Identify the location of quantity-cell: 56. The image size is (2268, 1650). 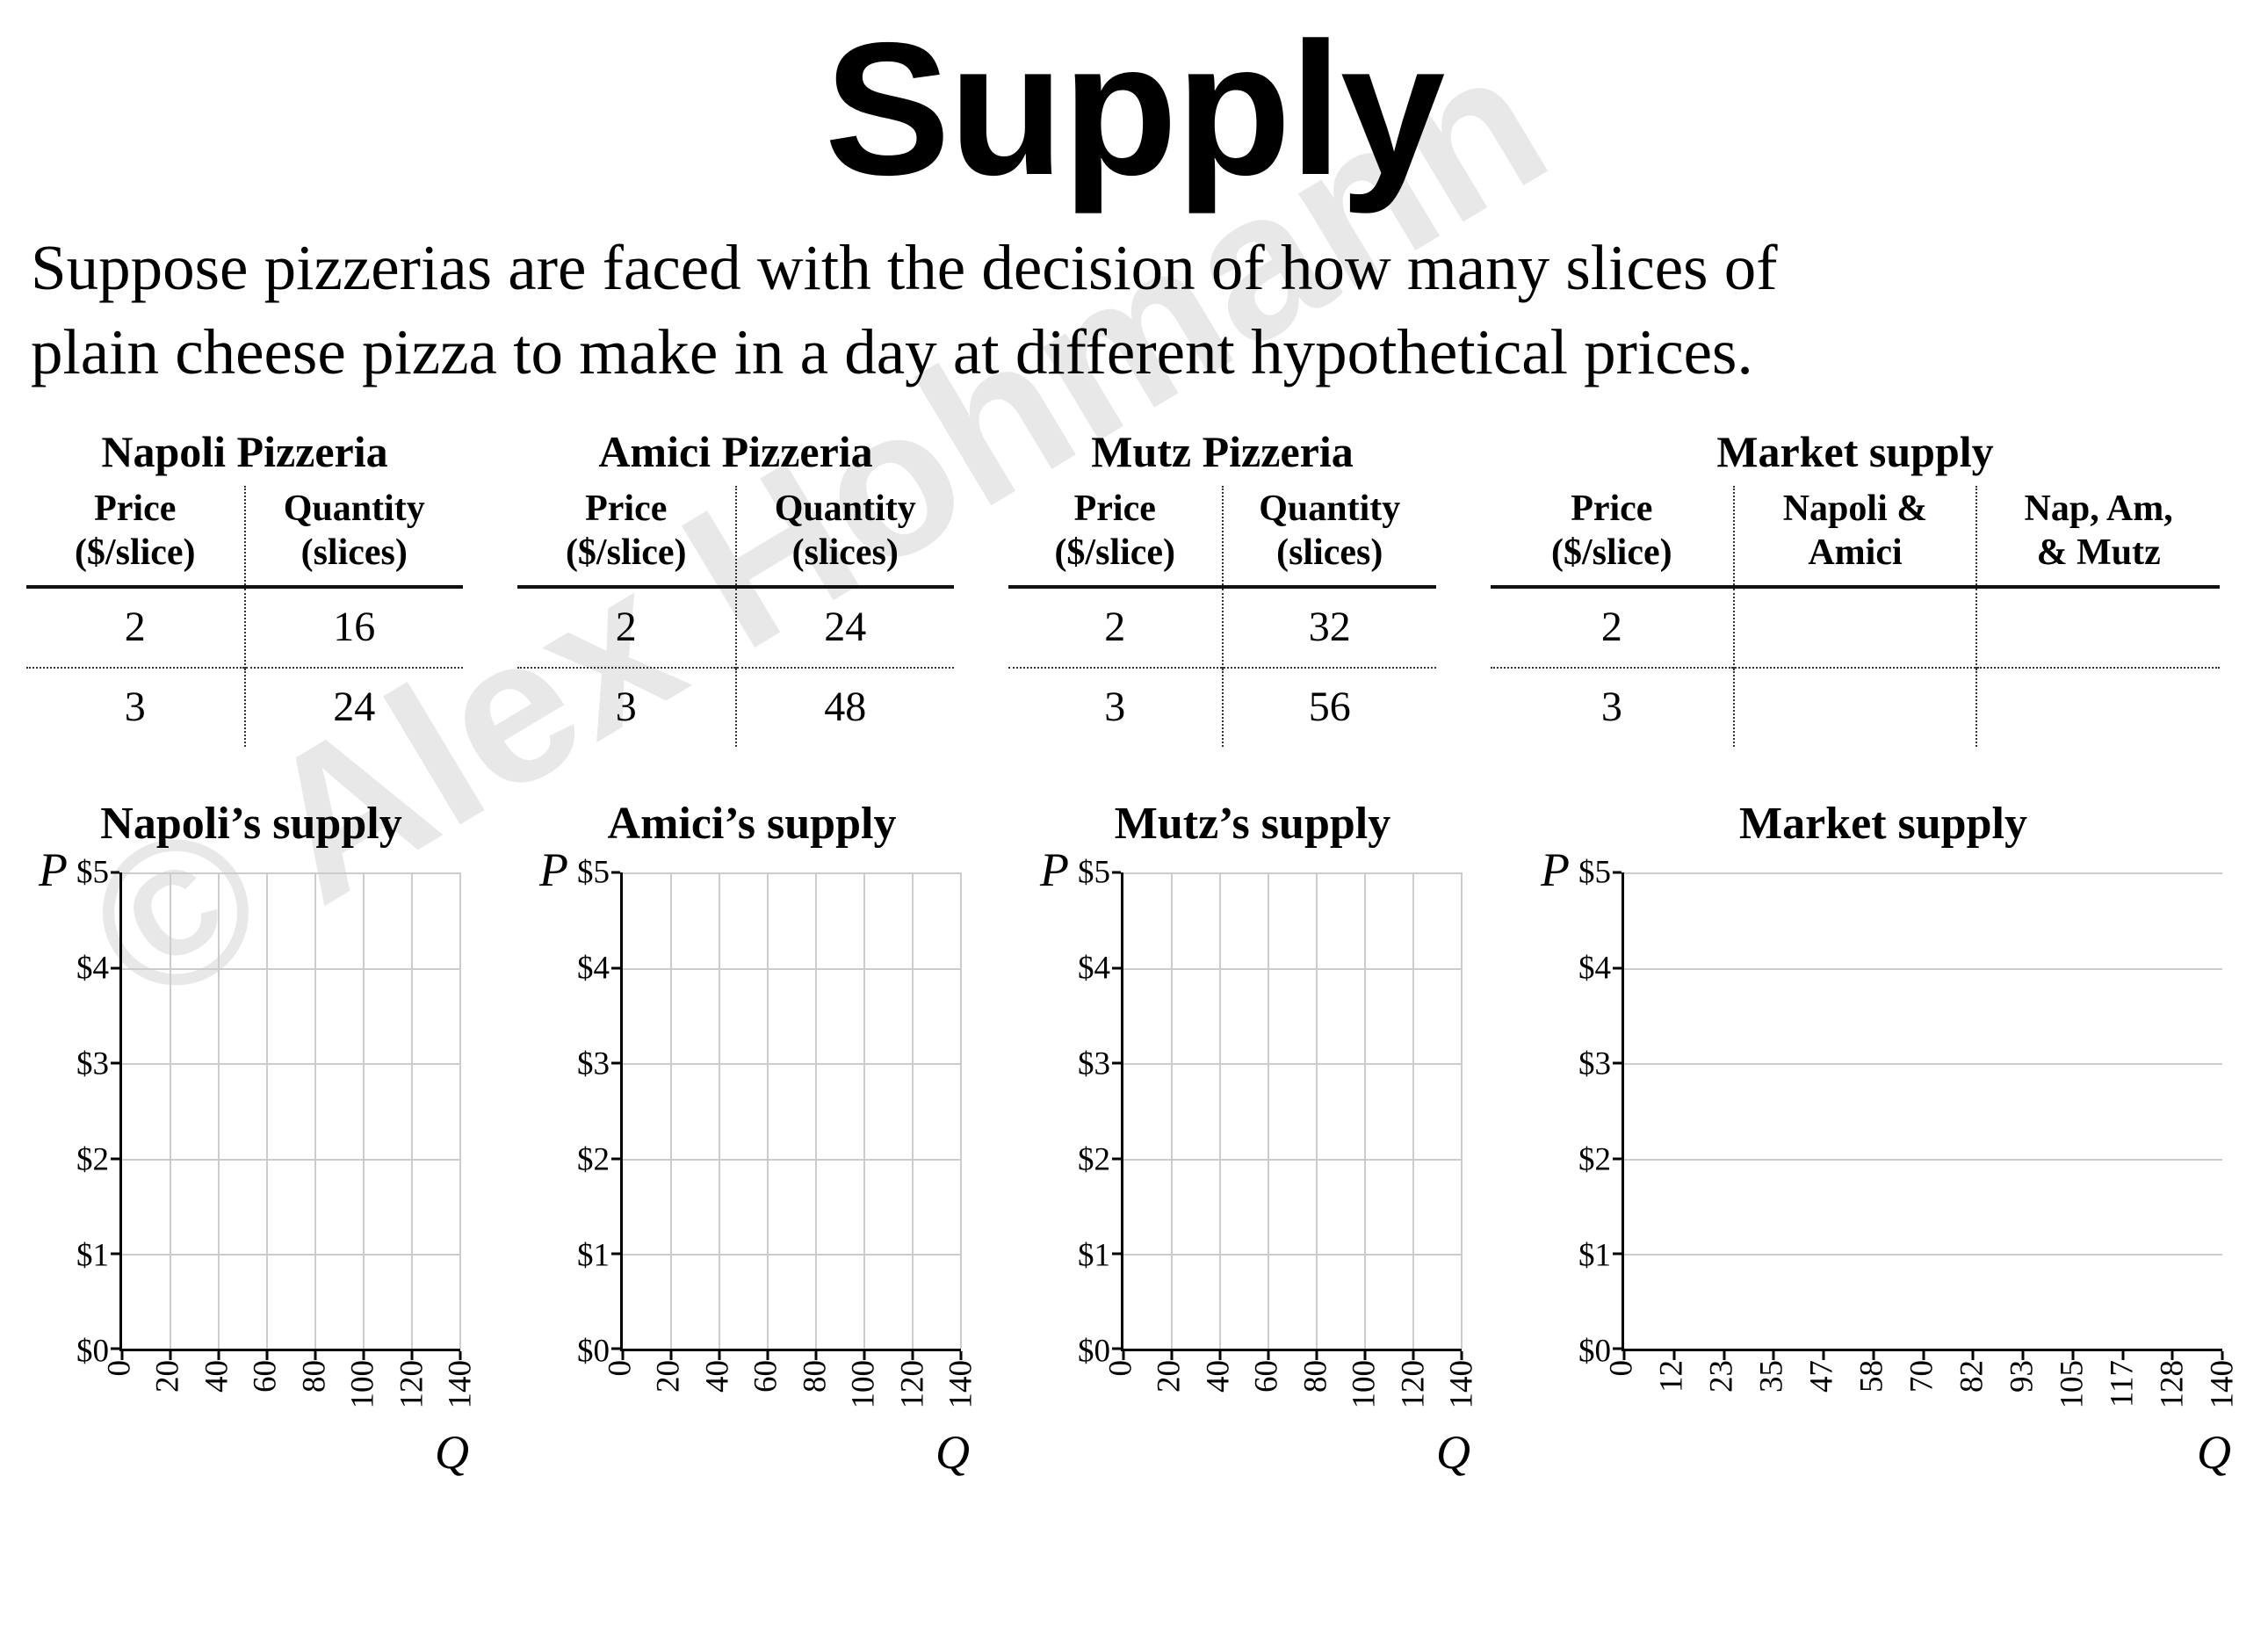
(1329, 707).